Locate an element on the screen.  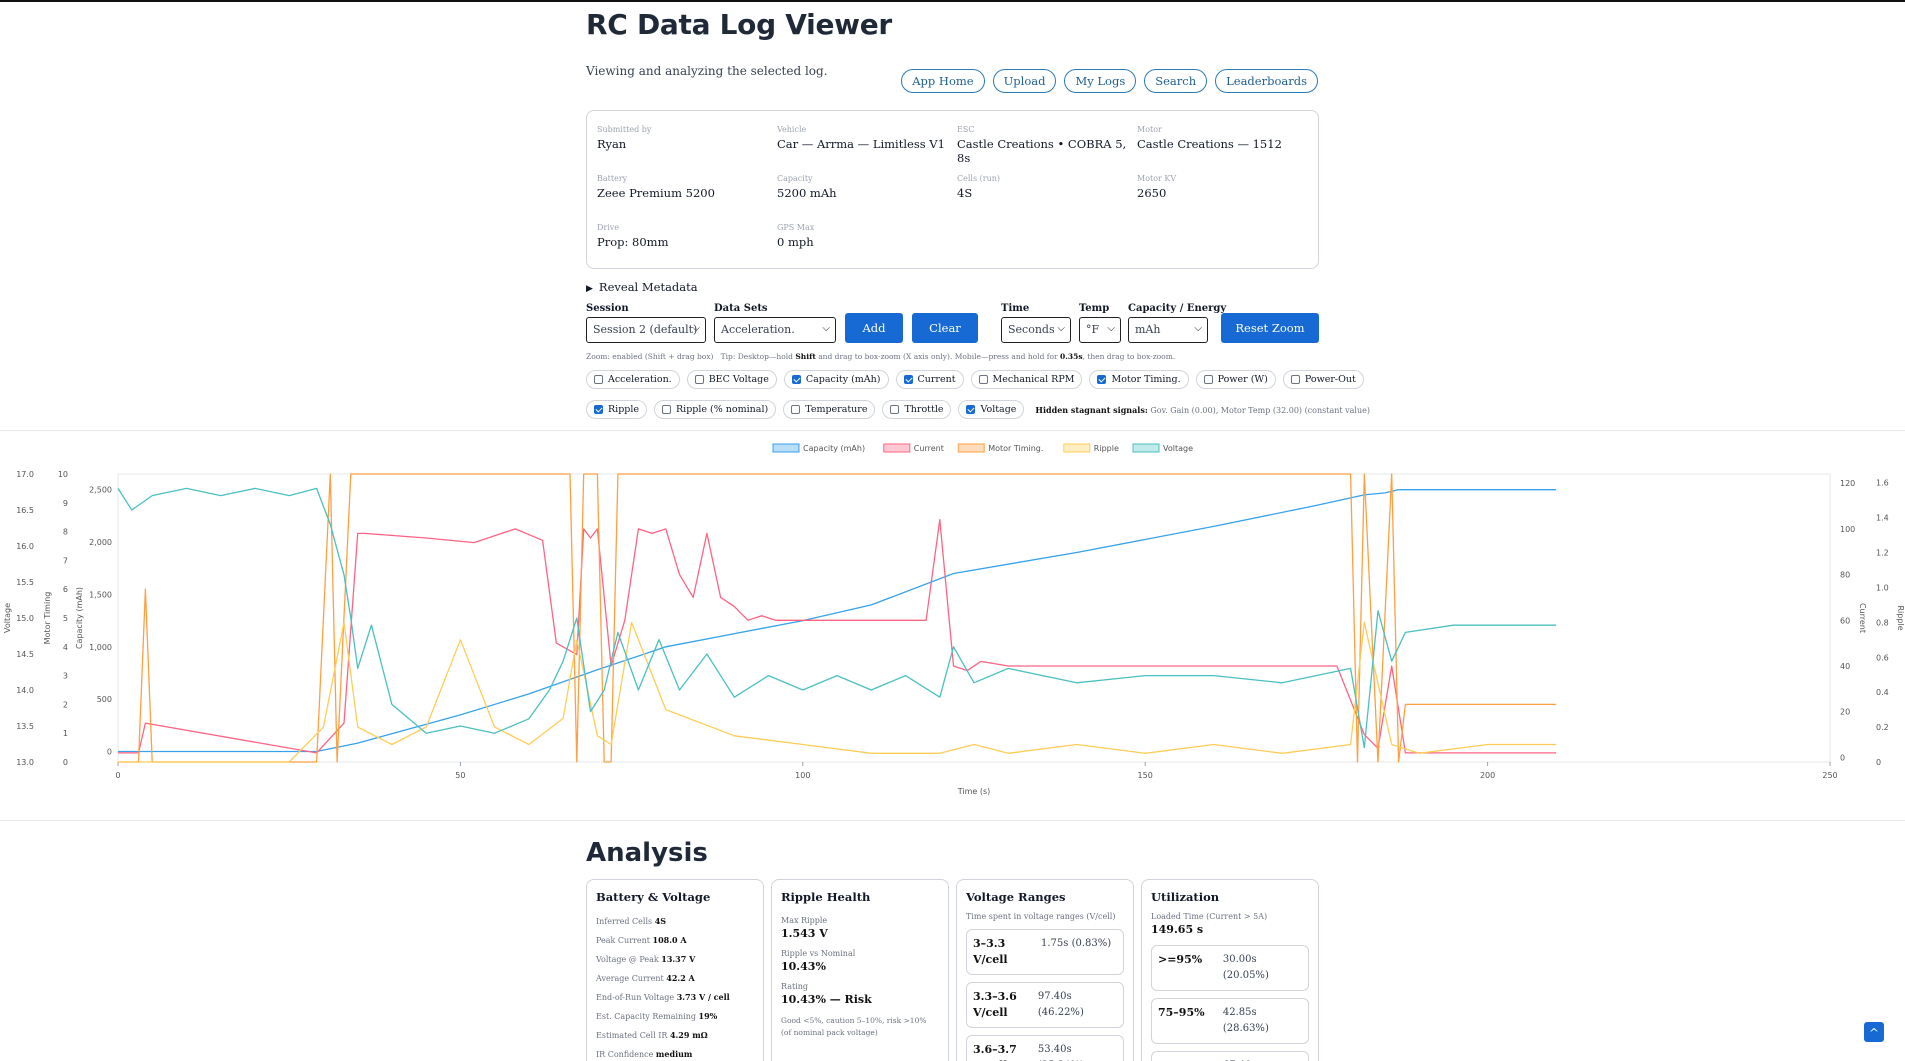
y-tick-label-current: 40 is located at coordinates (1845, 666).